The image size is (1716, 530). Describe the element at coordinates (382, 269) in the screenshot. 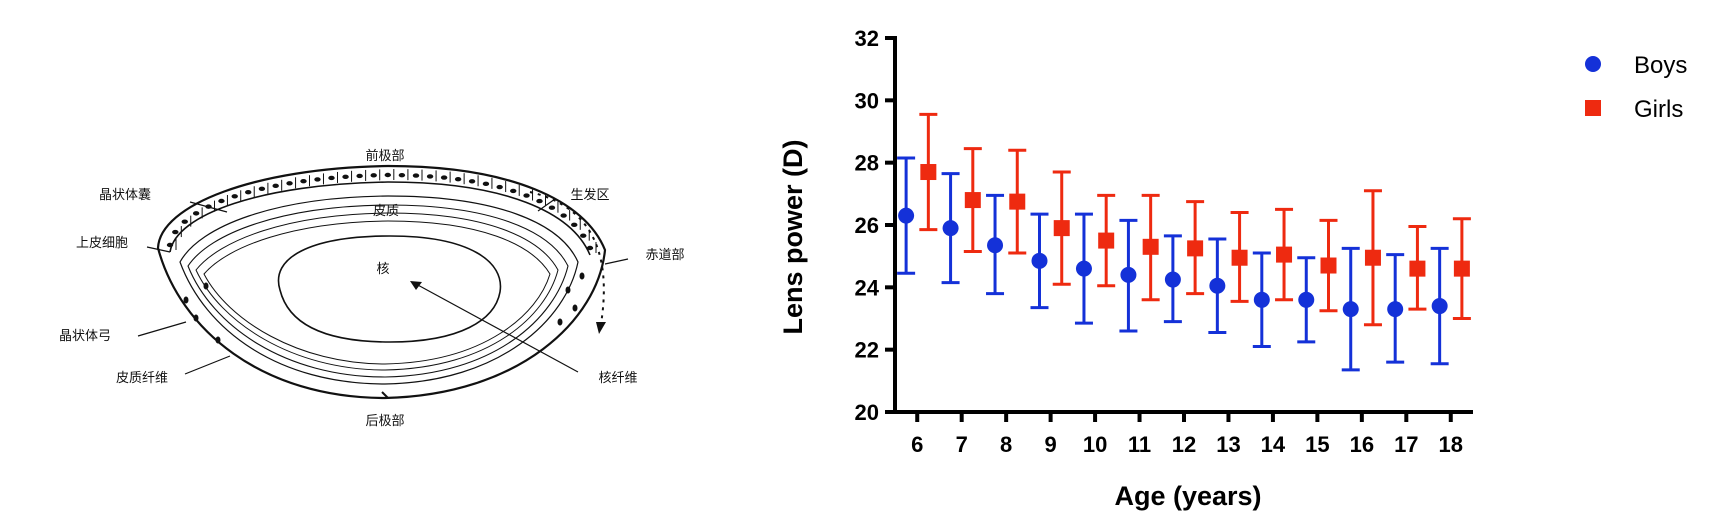

I see `label-nucleus: 核` at that location.